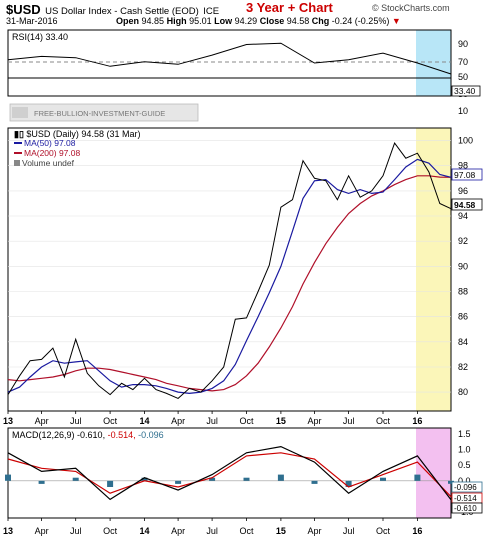 This screenshot has height=542, width=485. What do you see at coordinates (289, 7) in the screenshot?
I see `chart-title: 3 Year + Chart` at bounding box center [289, 7].